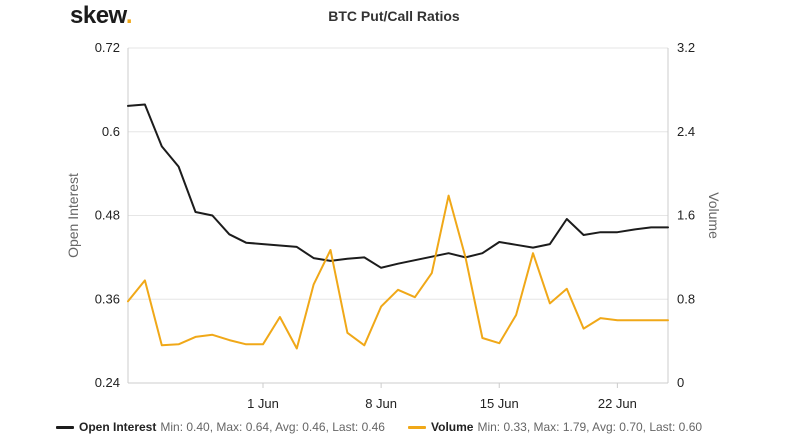 Image resolution: width=788 pixels, height=440 pixels. What do you see at coordinates (617, 403) in the screenshot?
I see `x-tick-label: 22 Jun` at bounding box center [617, 403].